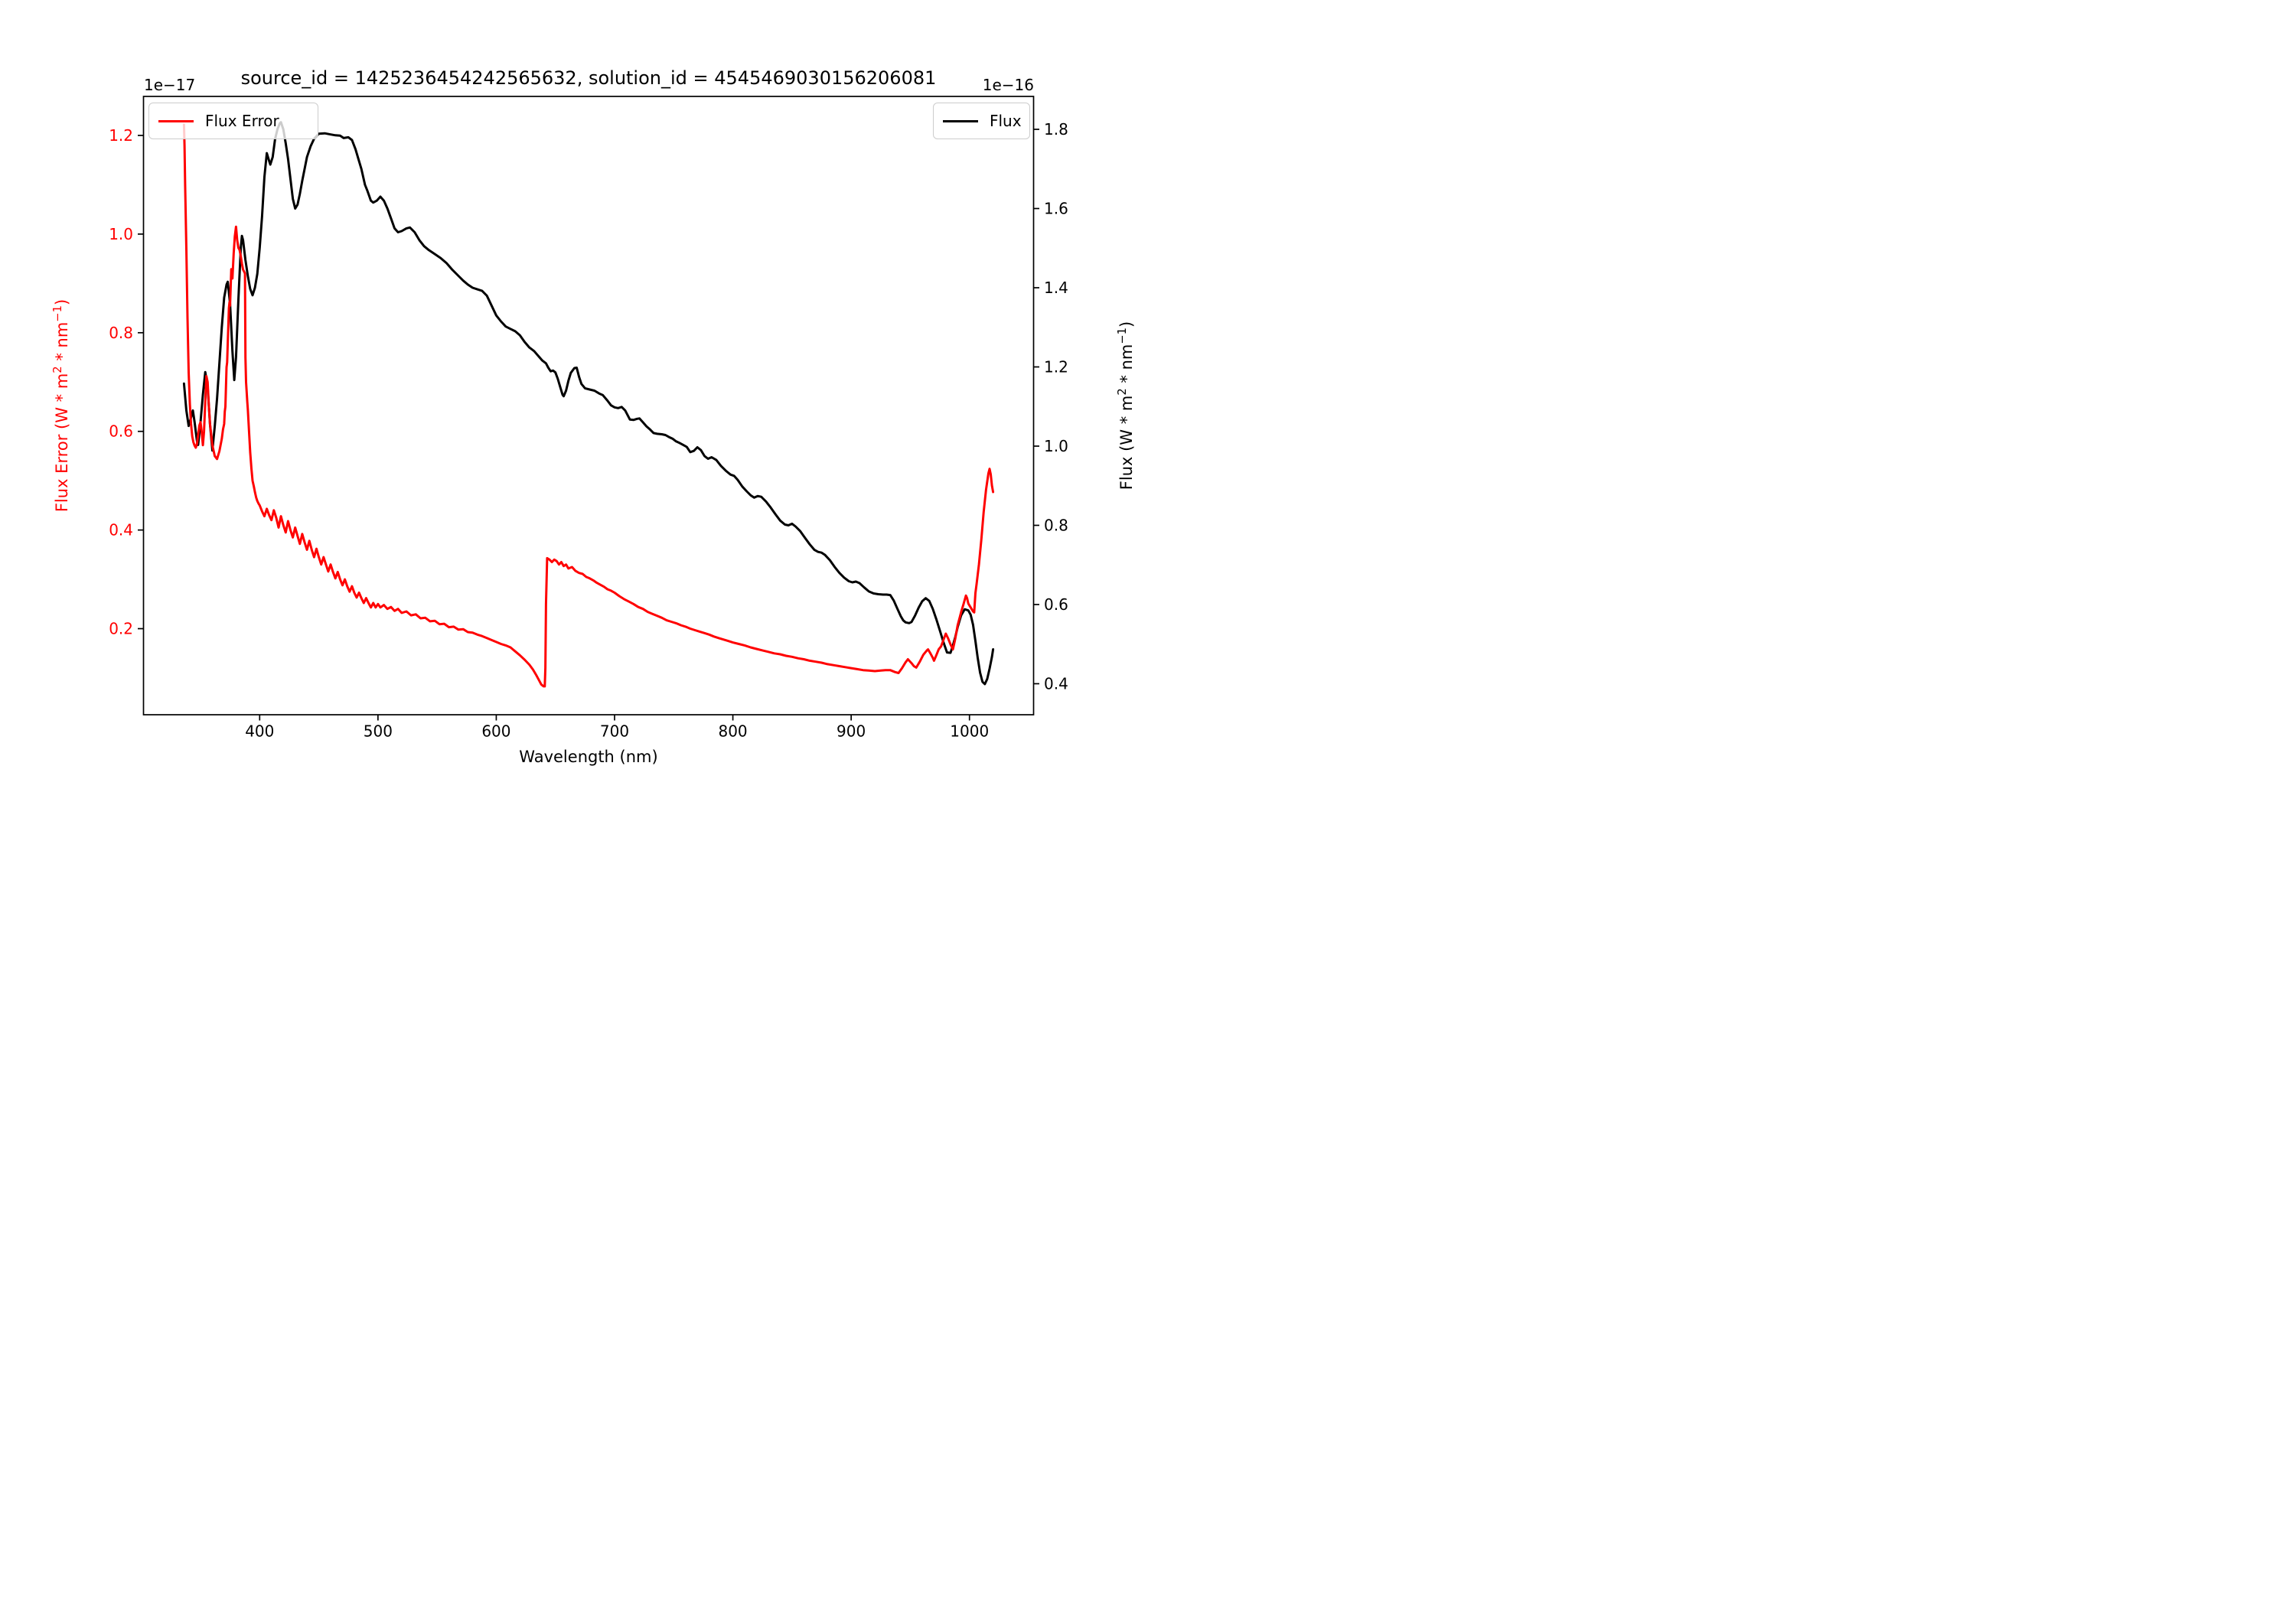 The height and width of the screenshot is (1607, 2296). What do you see at coordinates (1056, 129) in the screenshot?
I see `right-y-tick-label: 1.8` at bounding box center [1056, 129].